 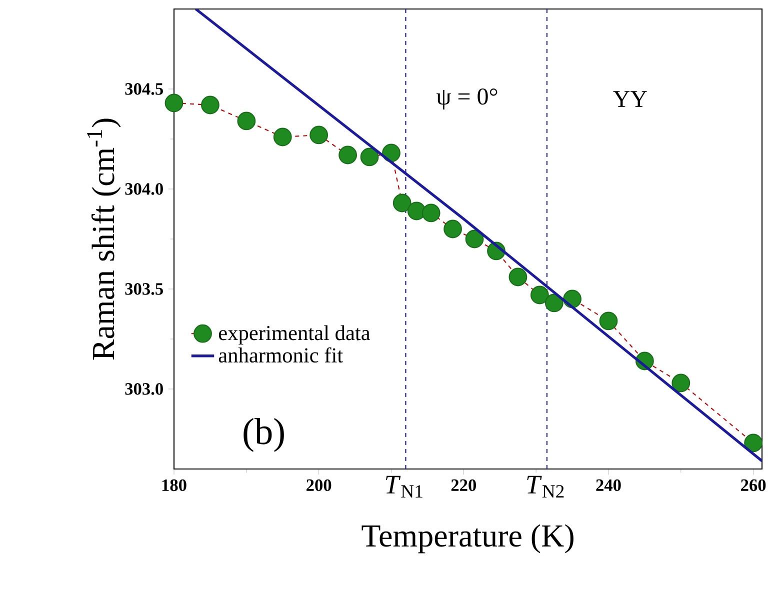 What do you see at coordinates (264, 435) in the screenshot?
I see `annotation: (b)` at bounding box center [264, 435].